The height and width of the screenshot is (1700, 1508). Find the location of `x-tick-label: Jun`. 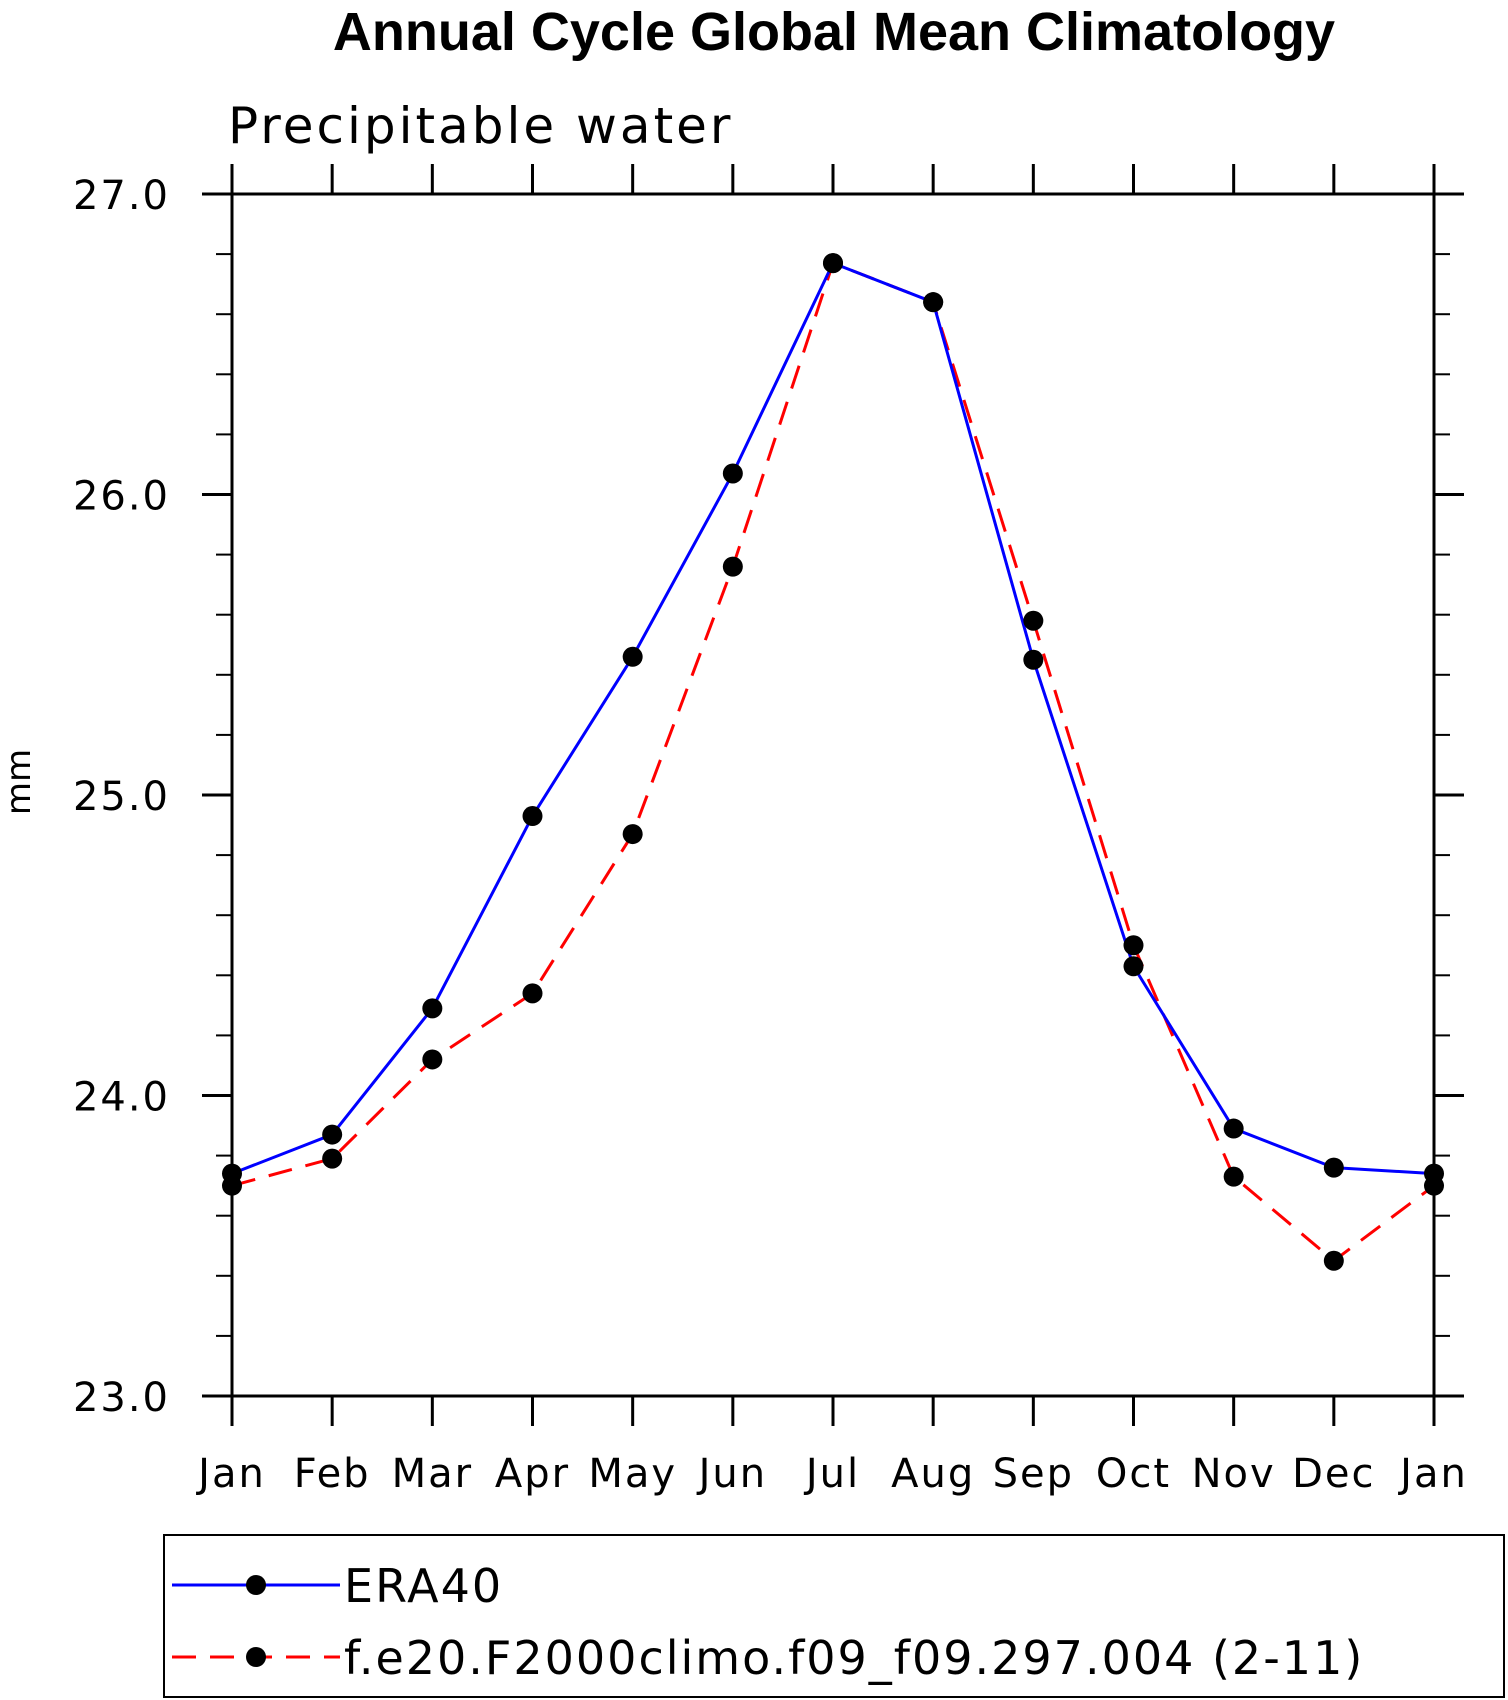

x-tick-label: Jun is located at coordinates (732, 1474).